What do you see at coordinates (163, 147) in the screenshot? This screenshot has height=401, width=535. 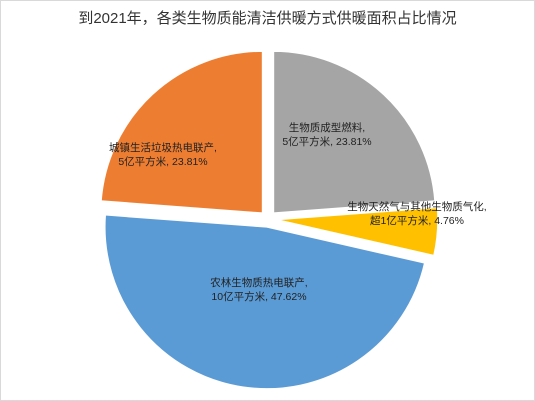 I see `label-category: 城镇生活垃圾热电联产,` at bounding box center [163, 147].